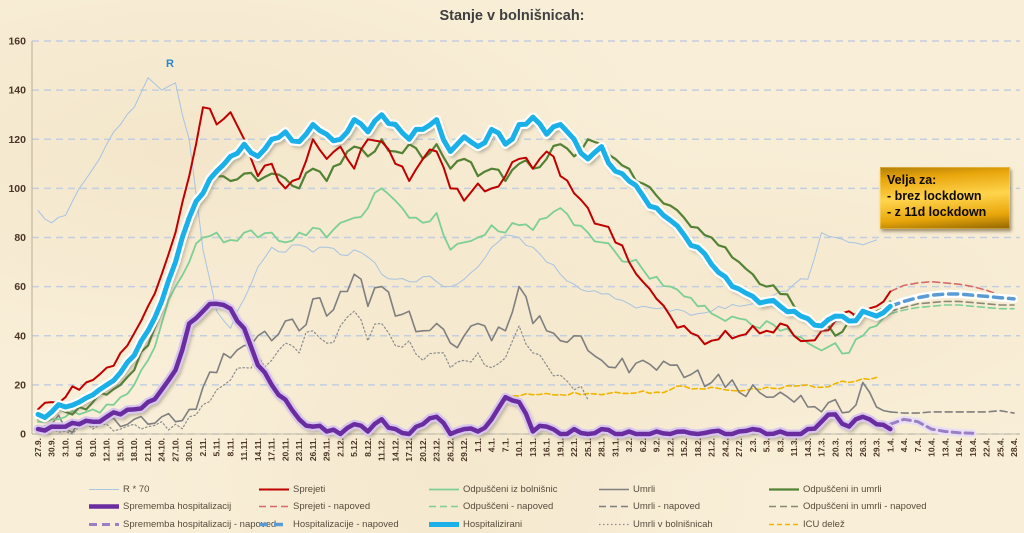 The width and height of the screenshot is (1024, 533). Describe the element at coordinates (274, 524) in the screenshot. I see `legend-marker-hosp_nap` at that location.